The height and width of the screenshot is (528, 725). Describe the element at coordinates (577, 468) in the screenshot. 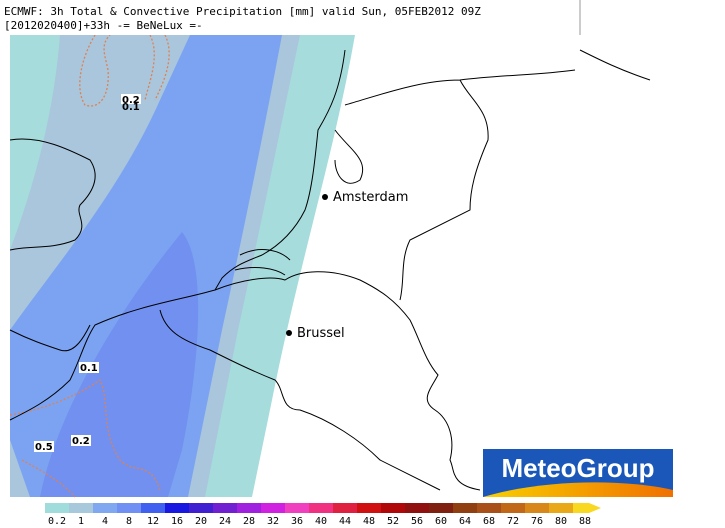

I see `logo-text: MeteoGroup` at that location.